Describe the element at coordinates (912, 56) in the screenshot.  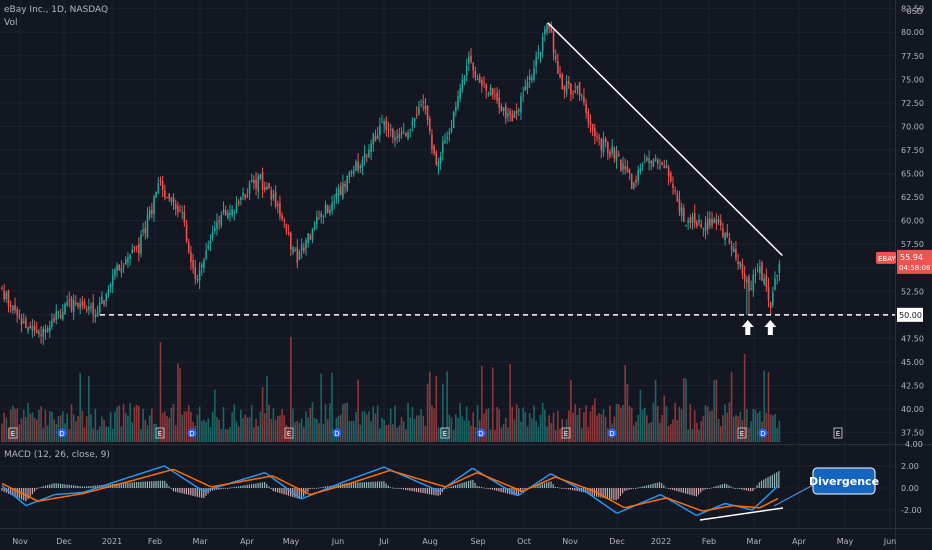
I see `price-axis-label: 77.50` at that location.